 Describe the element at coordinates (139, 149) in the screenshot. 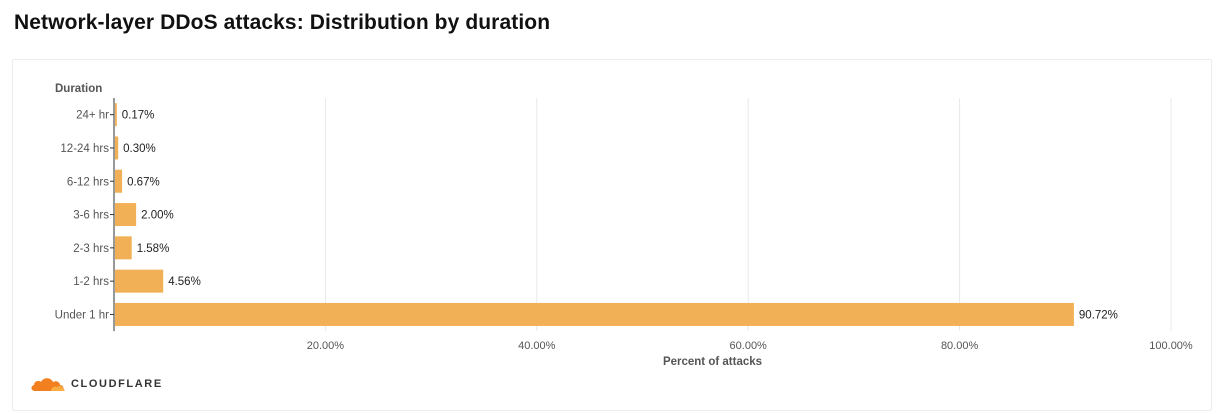

I see `data-label: 0.30%` at that location.